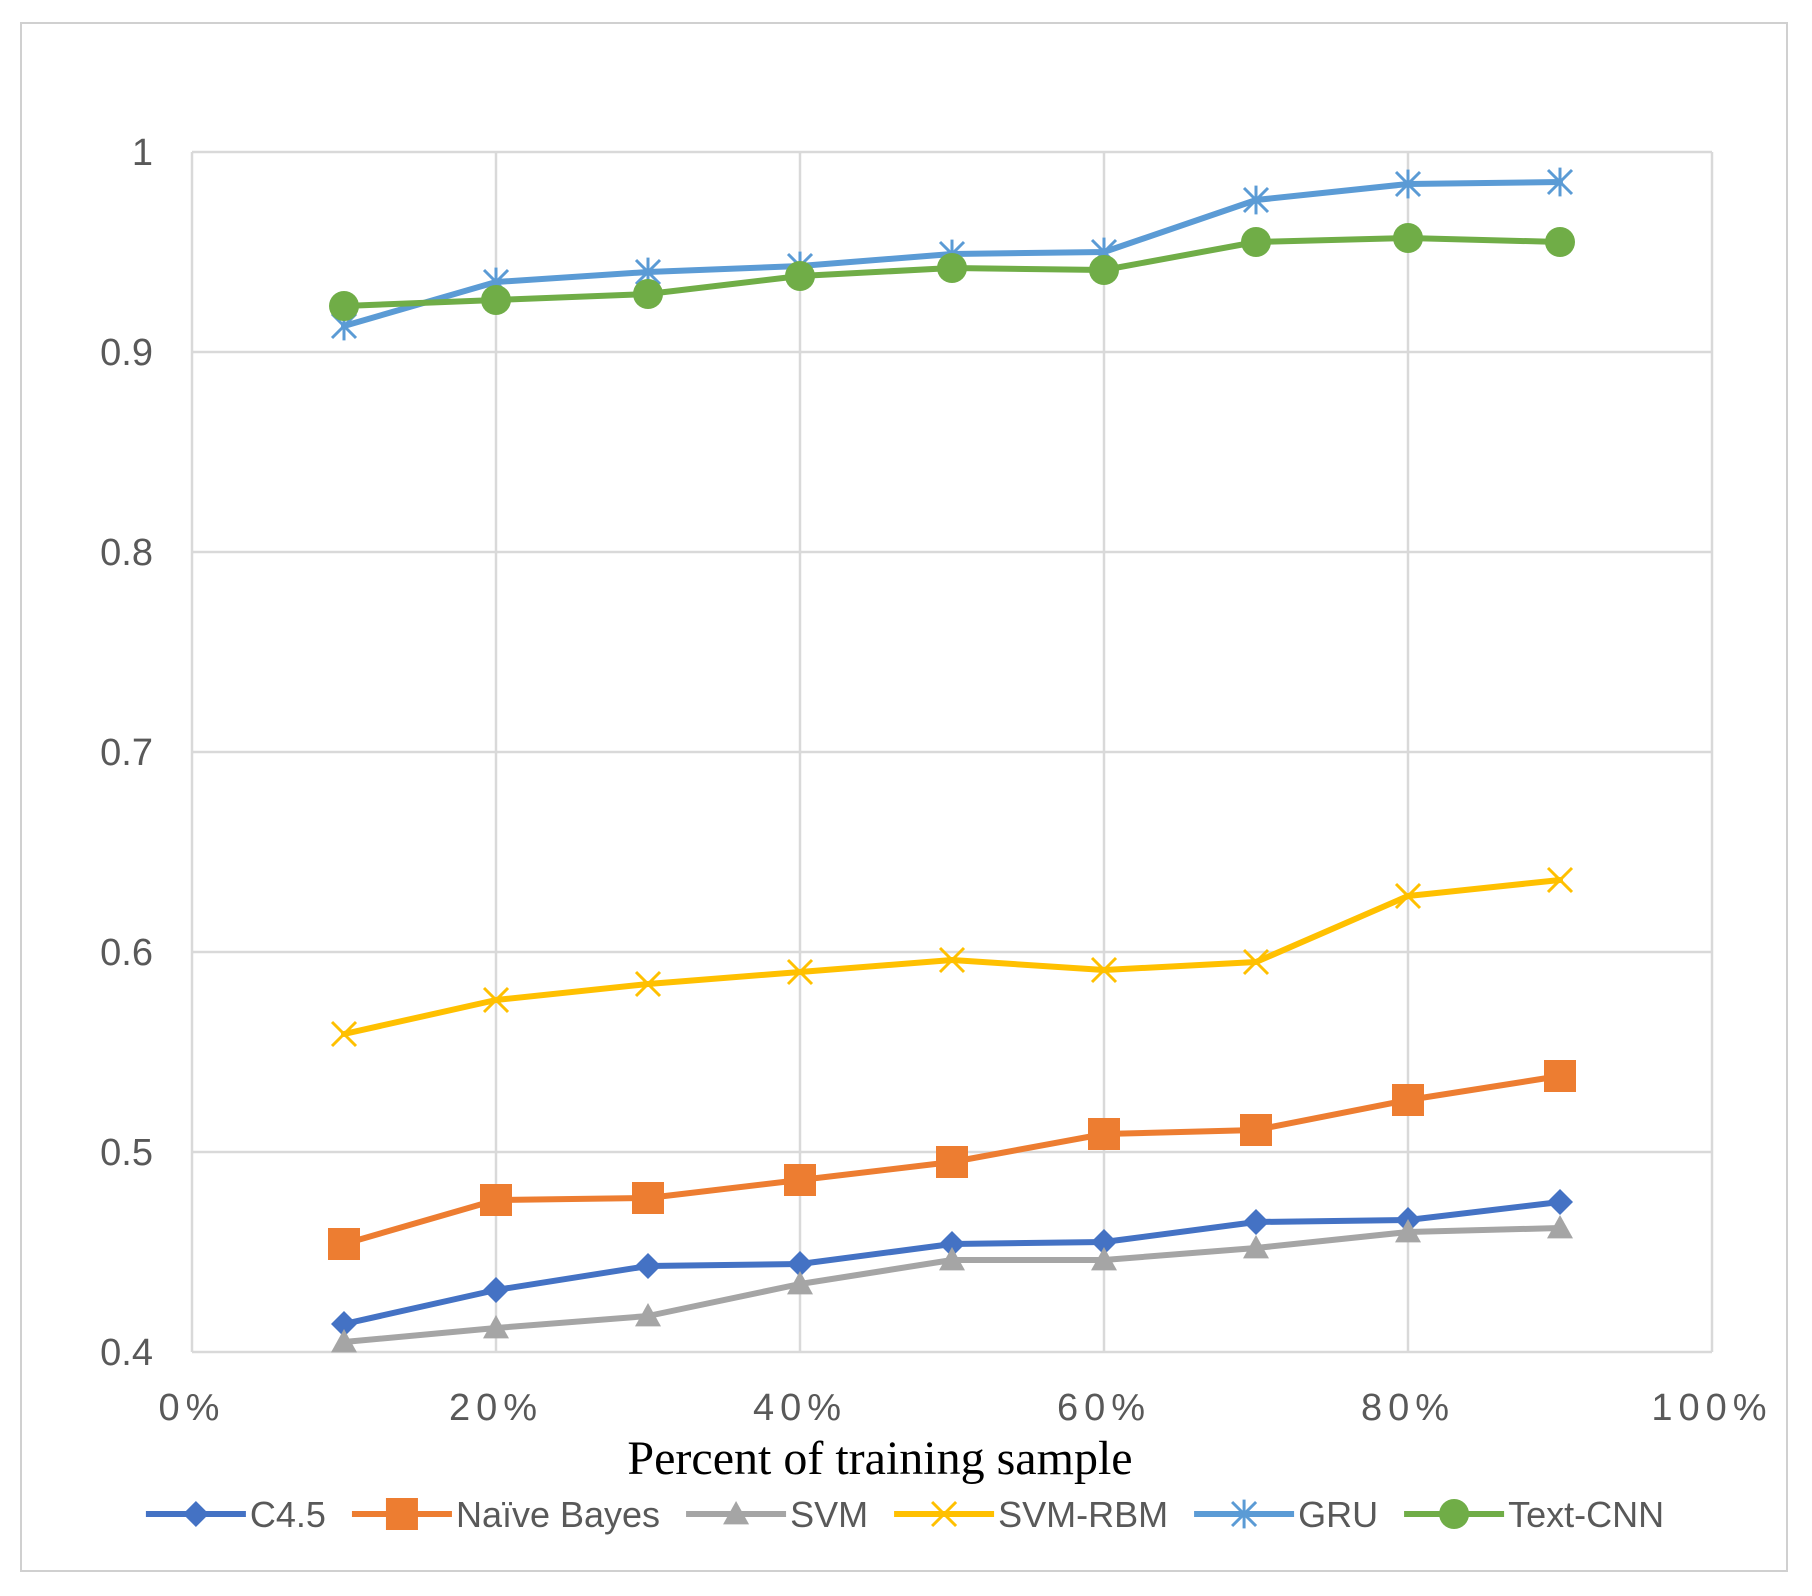 The image size is (1812, 1596). I want to click on series-text-cnn, so click(952, 272).